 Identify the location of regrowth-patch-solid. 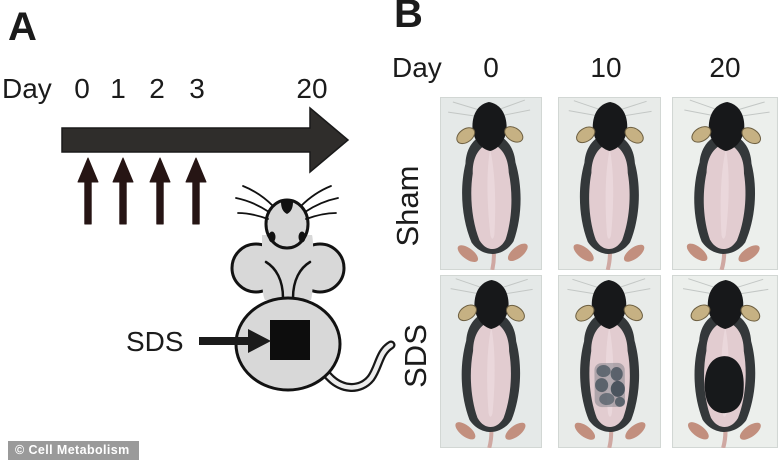
(724, 385).